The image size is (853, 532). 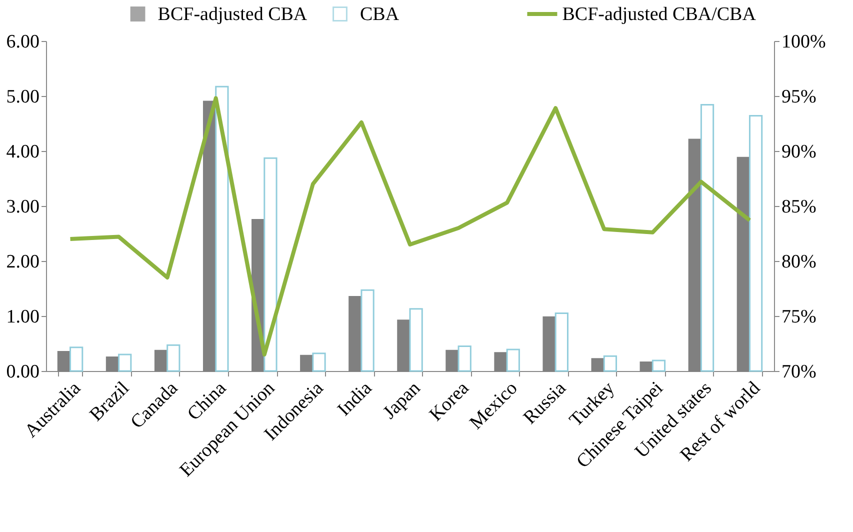 What do you see at coordinates (799, 372) in the screenshot?
I see `y2-tick-label: 70%` at bounding box center [799, 372].